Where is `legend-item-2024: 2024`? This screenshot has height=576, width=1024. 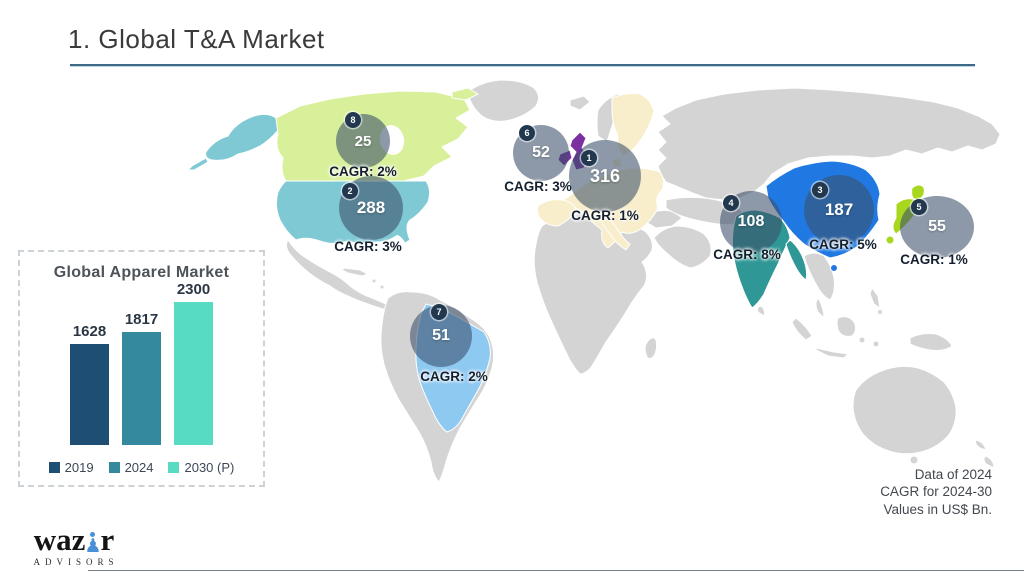 legend-item-2024: 2024 is located at coordinates (131, 467).